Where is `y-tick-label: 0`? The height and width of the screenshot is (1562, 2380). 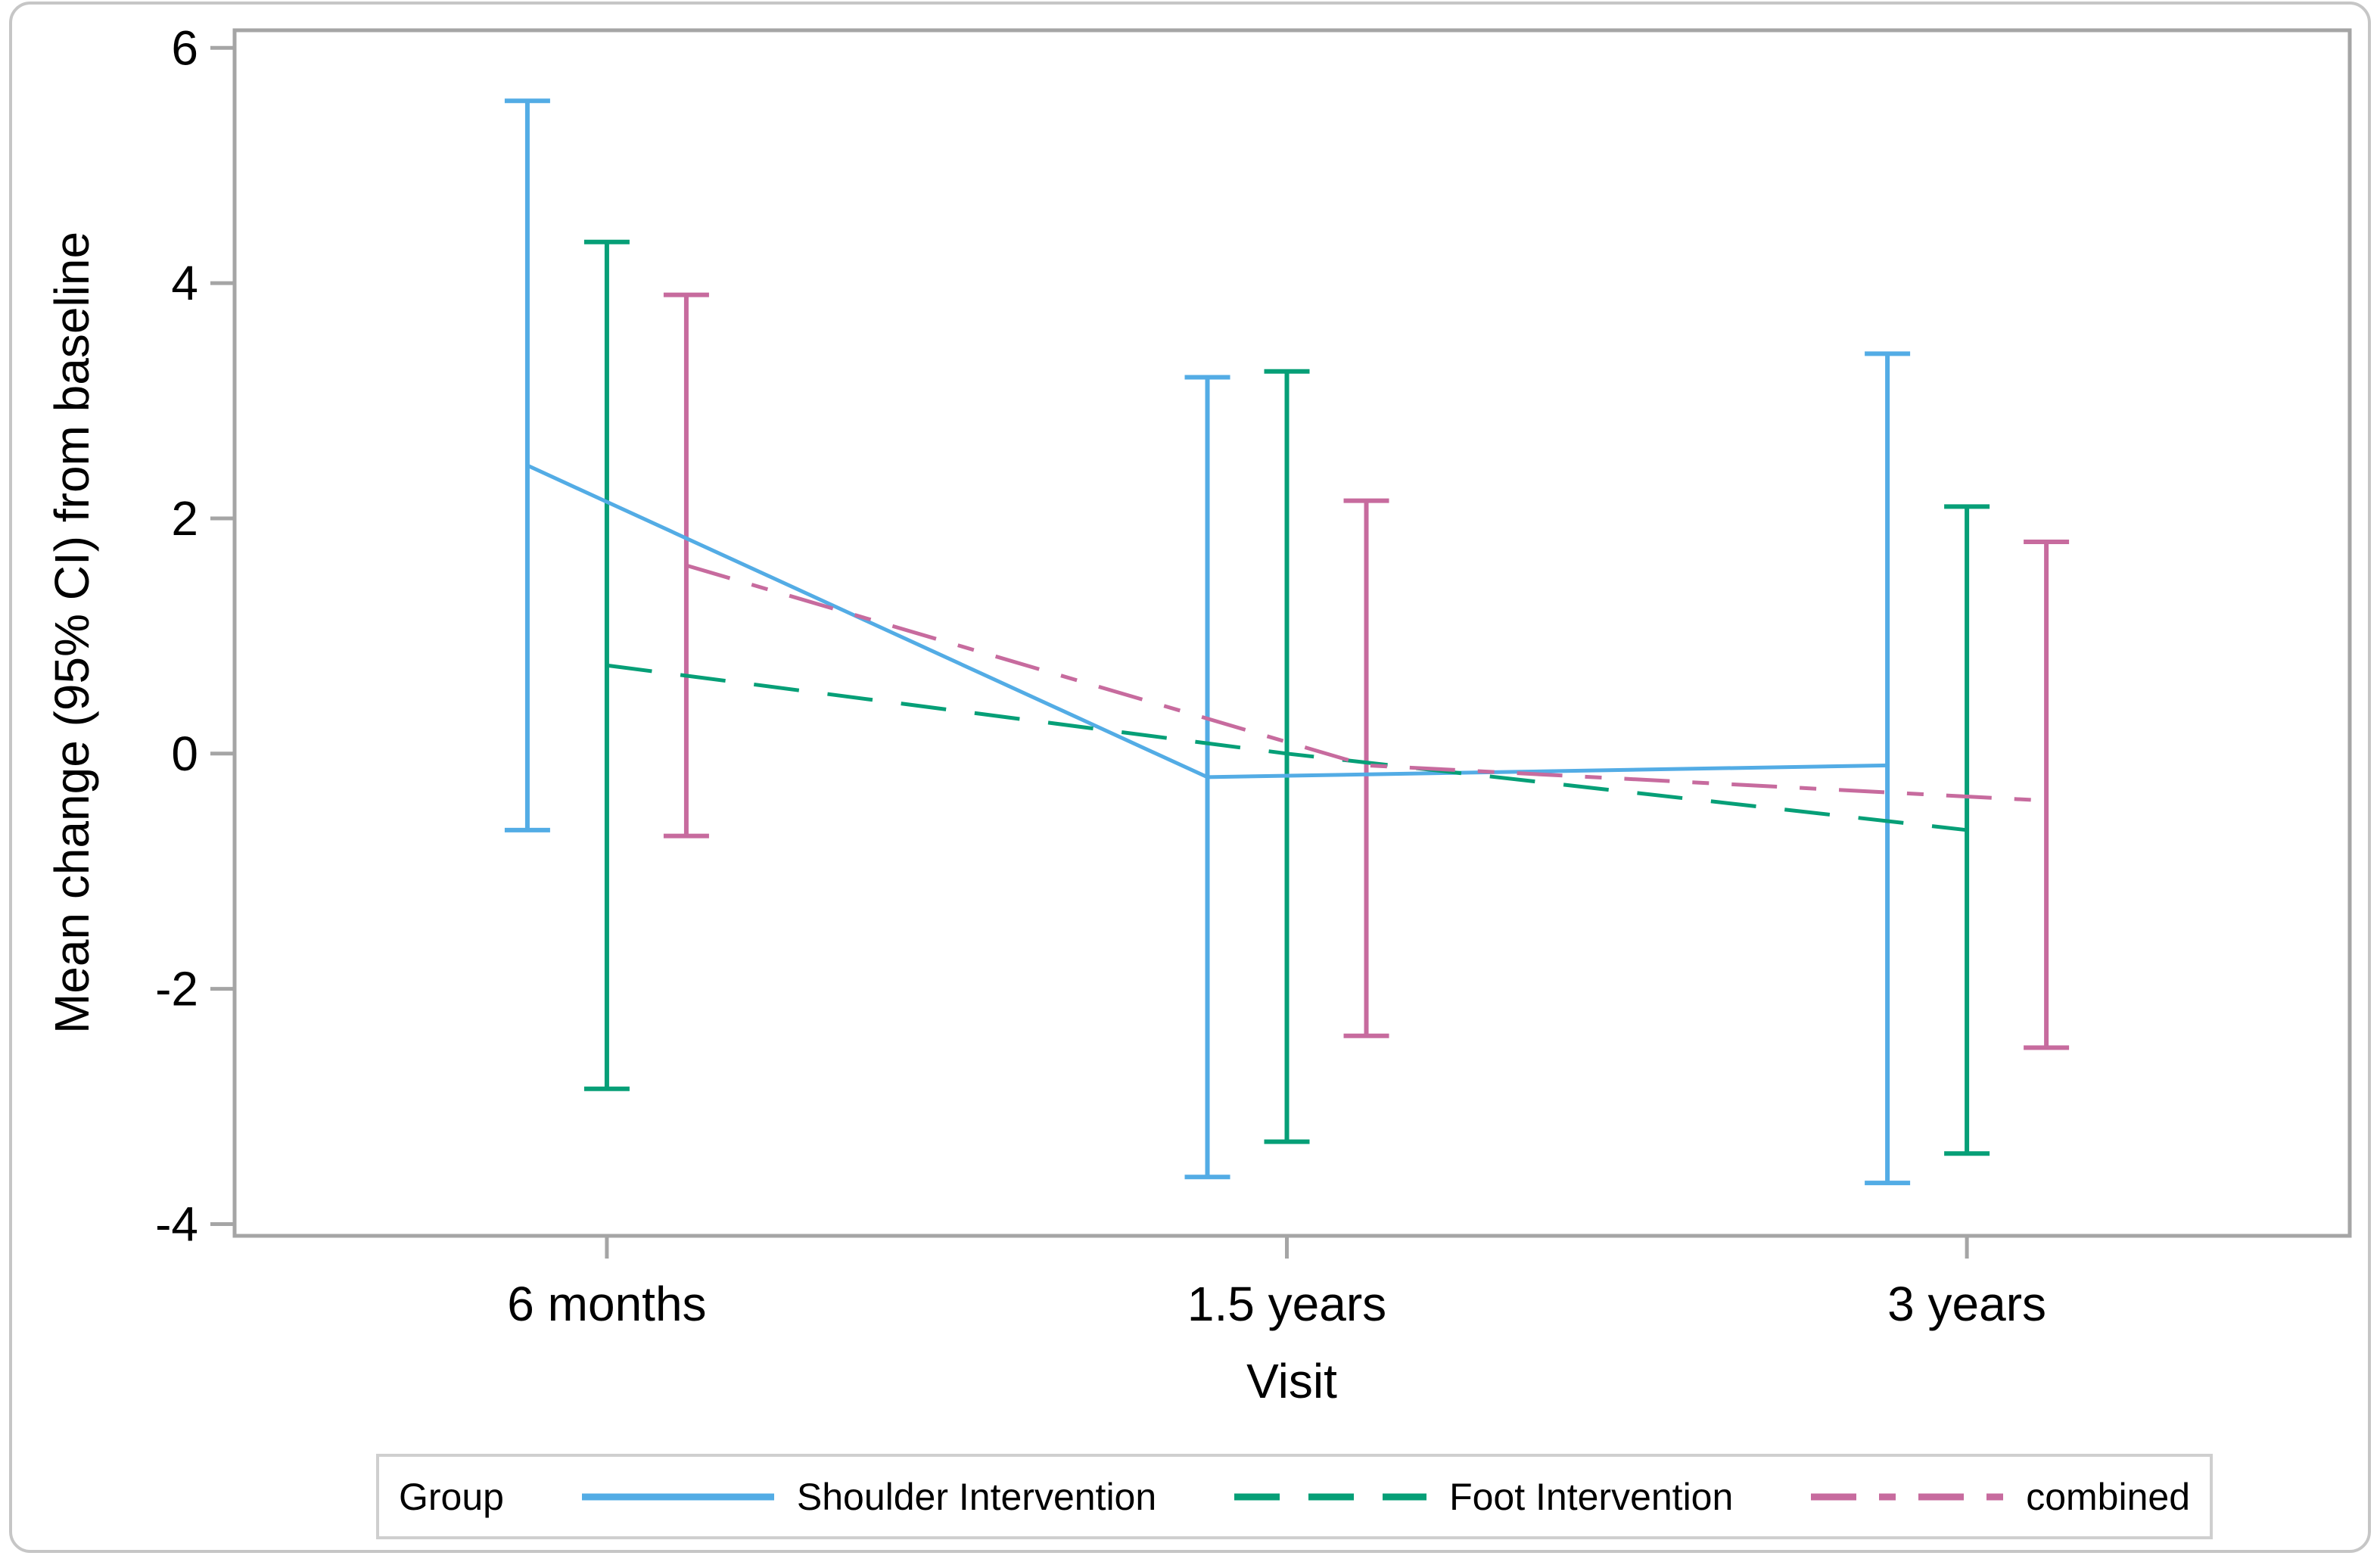 y-tick-label: 0 is located at coordinates (184, 754).